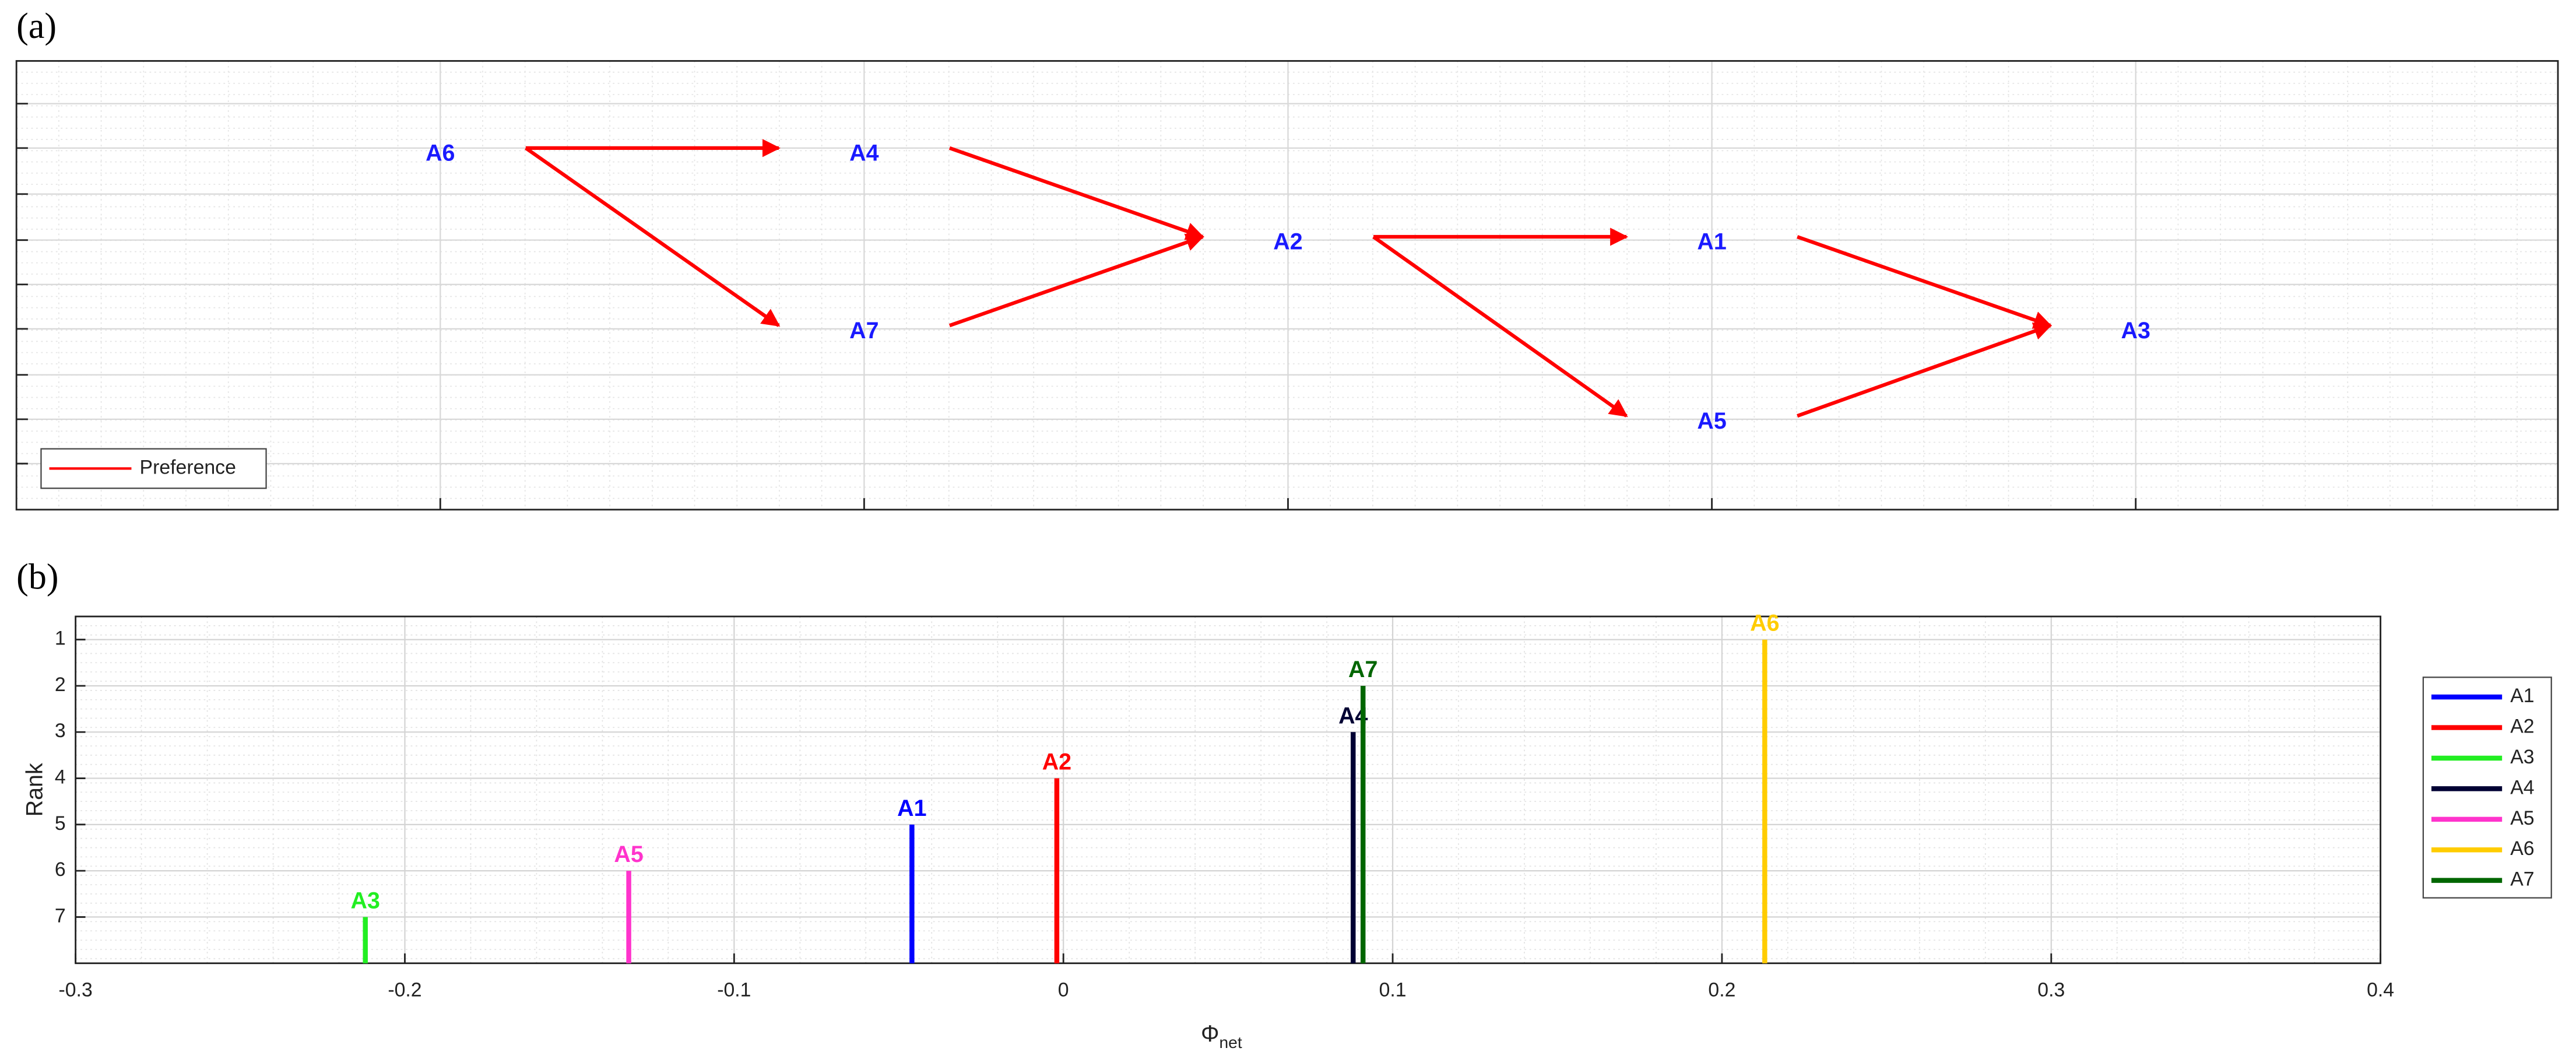 Image resolution: width=2576 pixels, height=1062 pixels. What do you see at coordinates (1721, 990) in the screenshot?
I see `x-tick-label: 0.2` at bounding box center [1721, 990].